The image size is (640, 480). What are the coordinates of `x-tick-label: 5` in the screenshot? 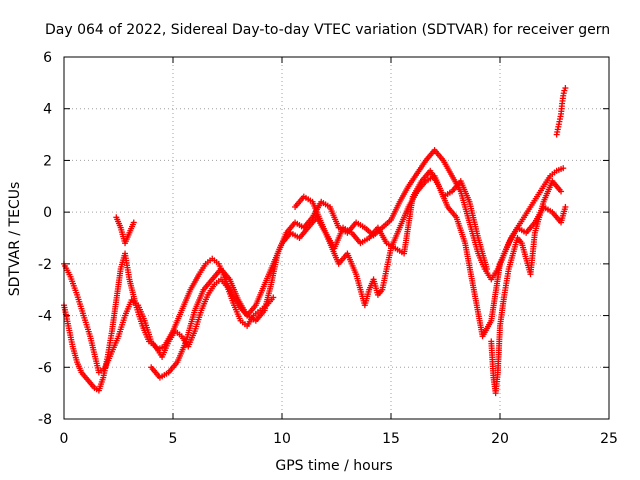 It's located at (173, 439).